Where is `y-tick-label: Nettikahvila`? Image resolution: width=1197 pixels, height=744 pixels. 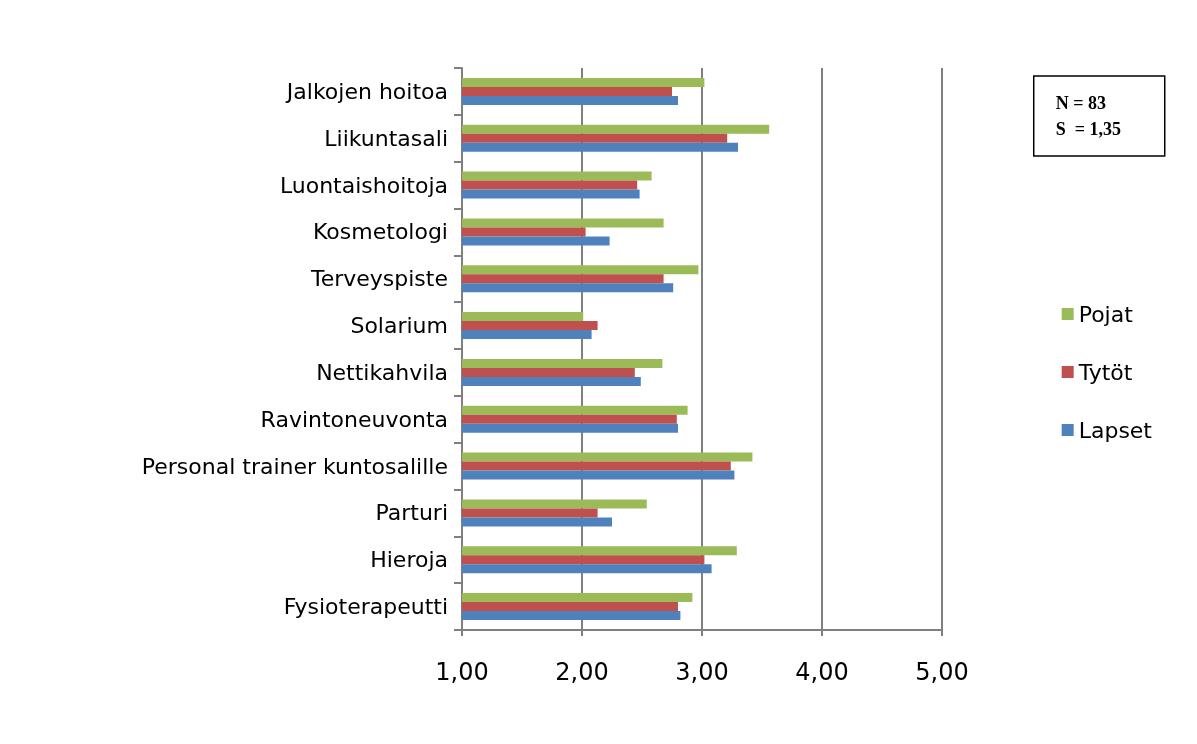 y-tick-label: Nettikahvila is located at coordinates (382, 372).